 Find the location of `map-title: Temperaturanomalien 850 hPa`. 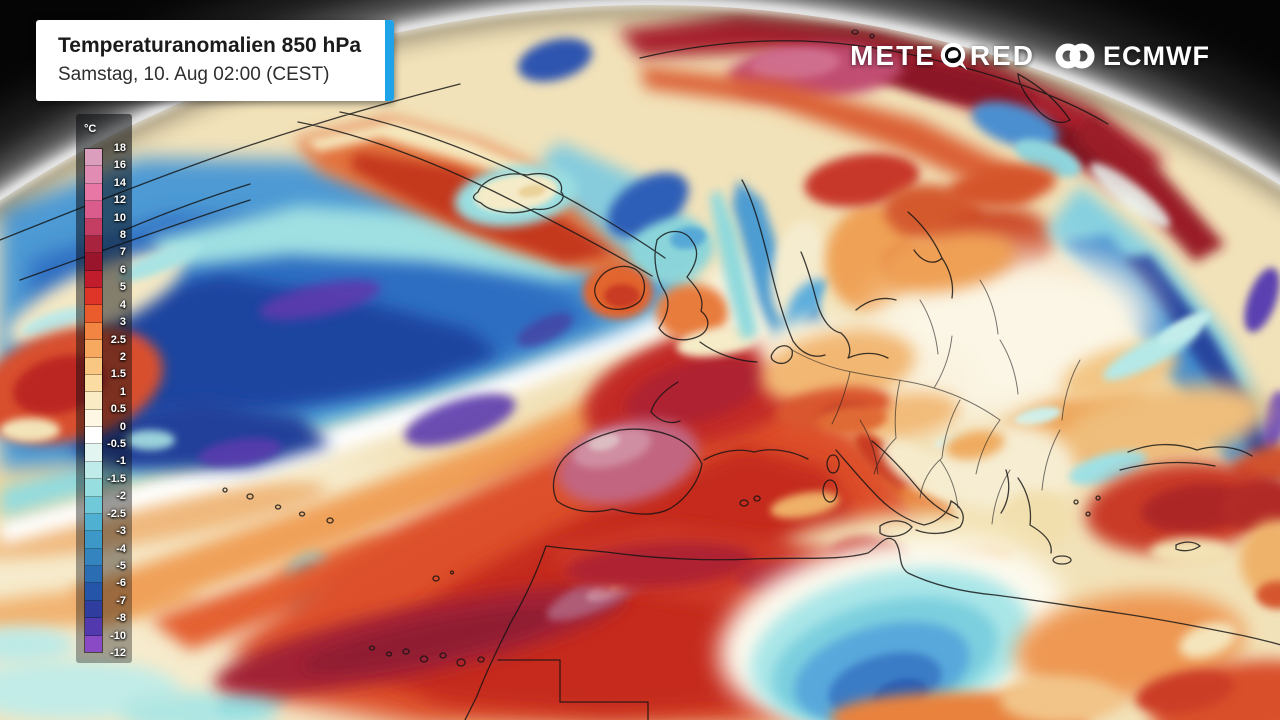

map-title: Temperaturanomalien 850 hPa is located at coordinates (210, 45).